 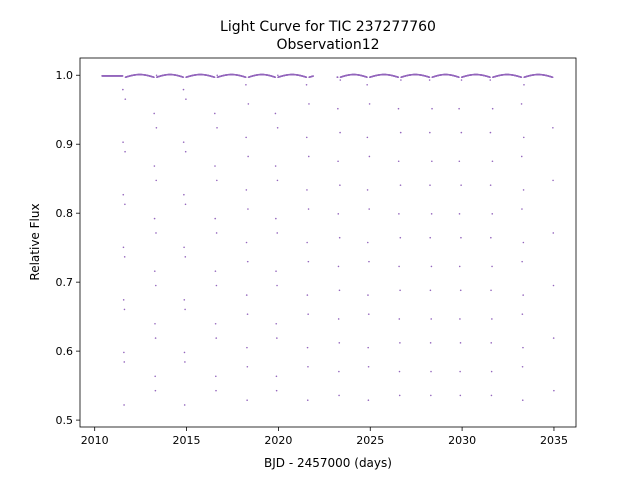 I want to click on y-axis-label: Relative Flux, so click(x=35, y=241).